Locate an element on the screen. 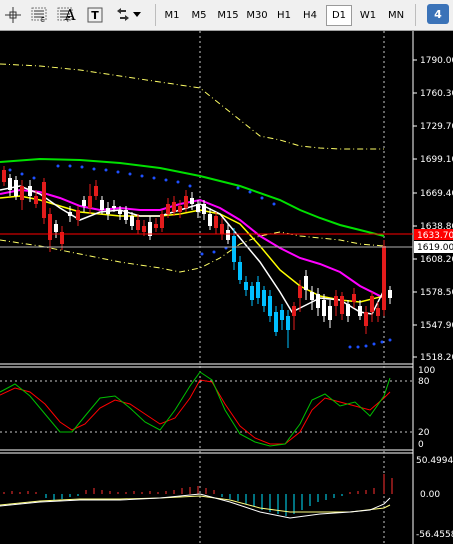 Image resolution: width=453 pixels, height=544 pixels. timeframe-mn-button: MN is located at coordinates (396, 15).